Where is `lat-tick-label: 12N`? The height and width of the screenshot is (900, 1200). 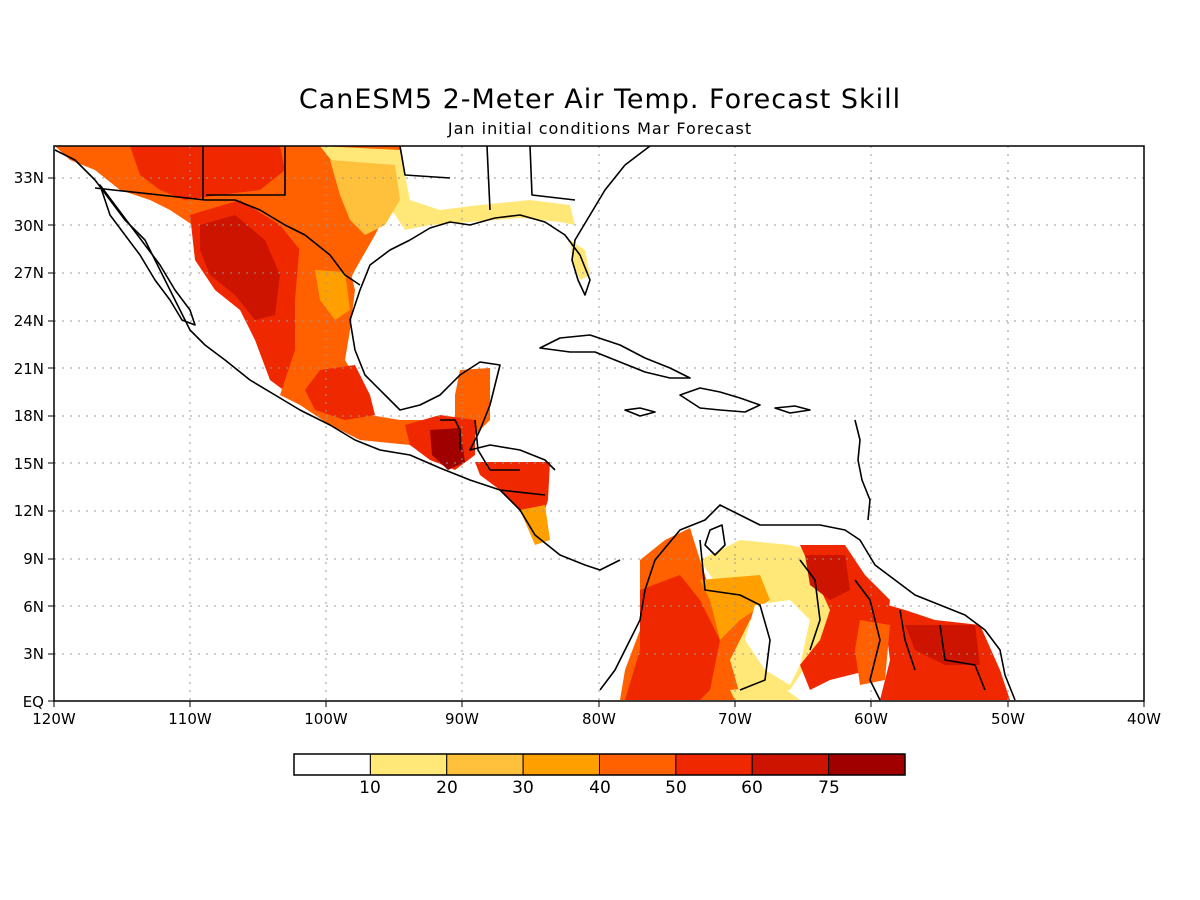 lat-tick-label: 12N is located at coordinates (29, 511).